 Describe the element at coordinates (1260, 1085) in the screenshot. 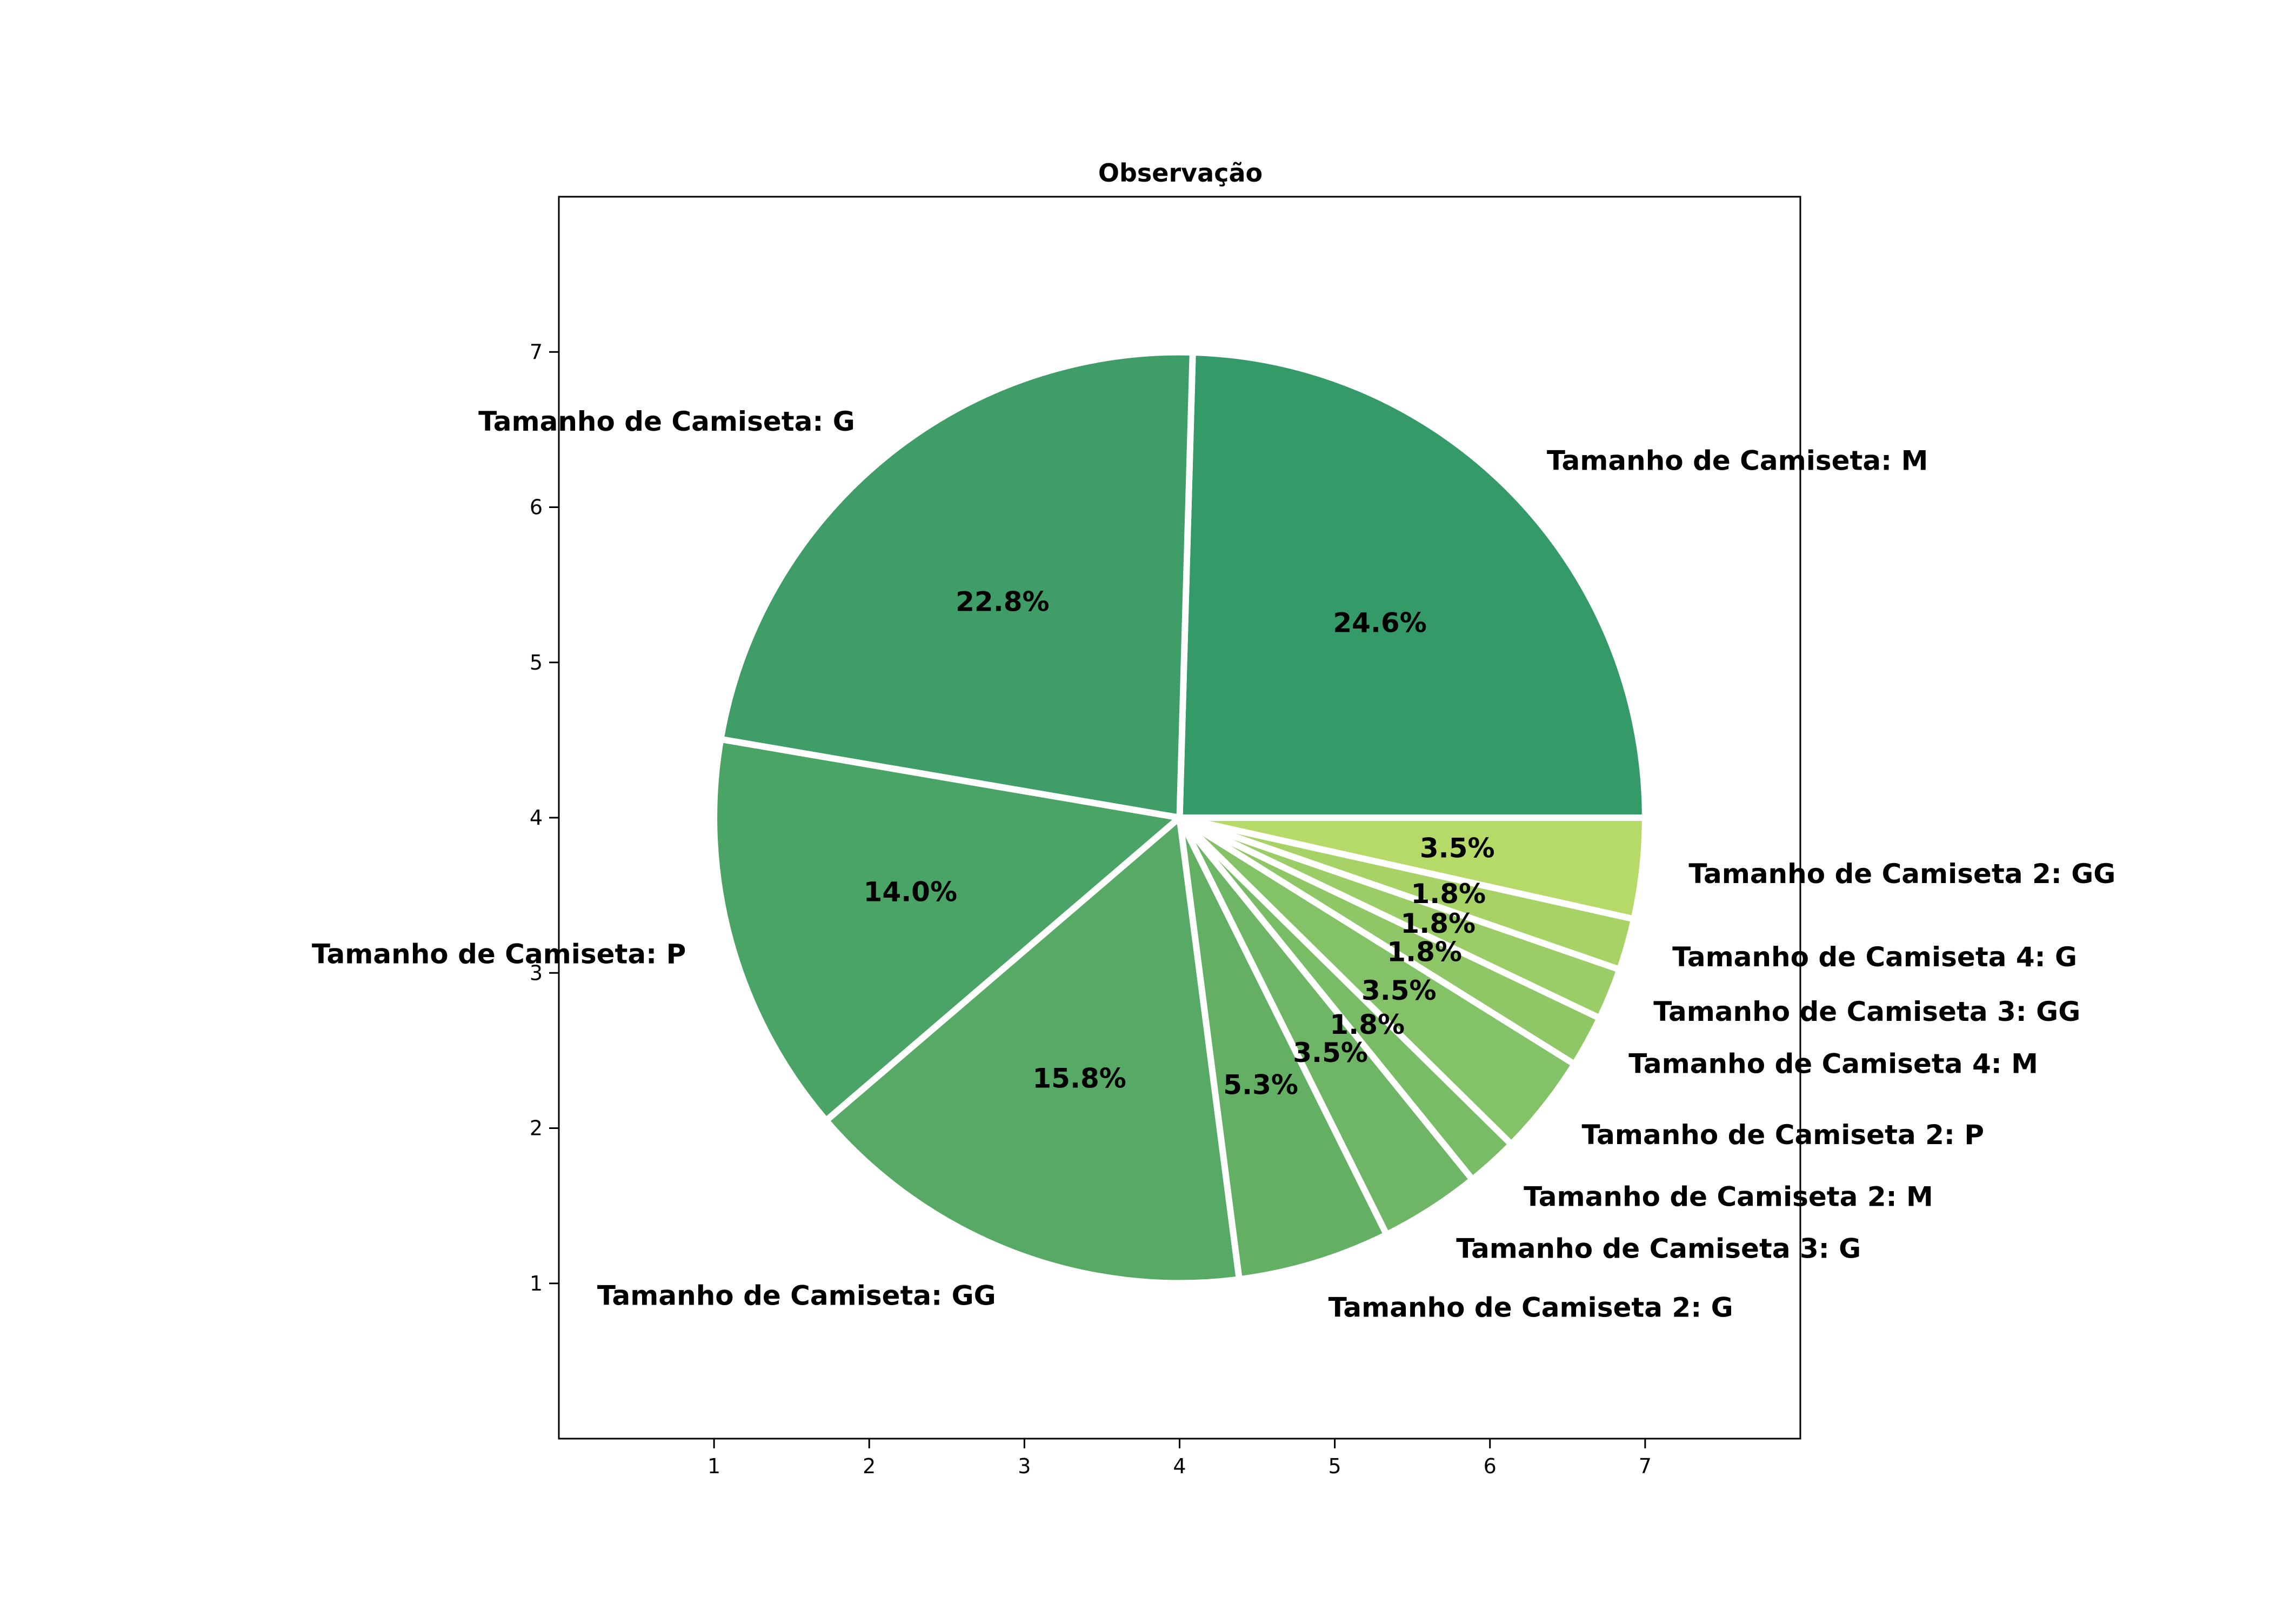

I see `slice-percent-label: 5.3%` at that location.